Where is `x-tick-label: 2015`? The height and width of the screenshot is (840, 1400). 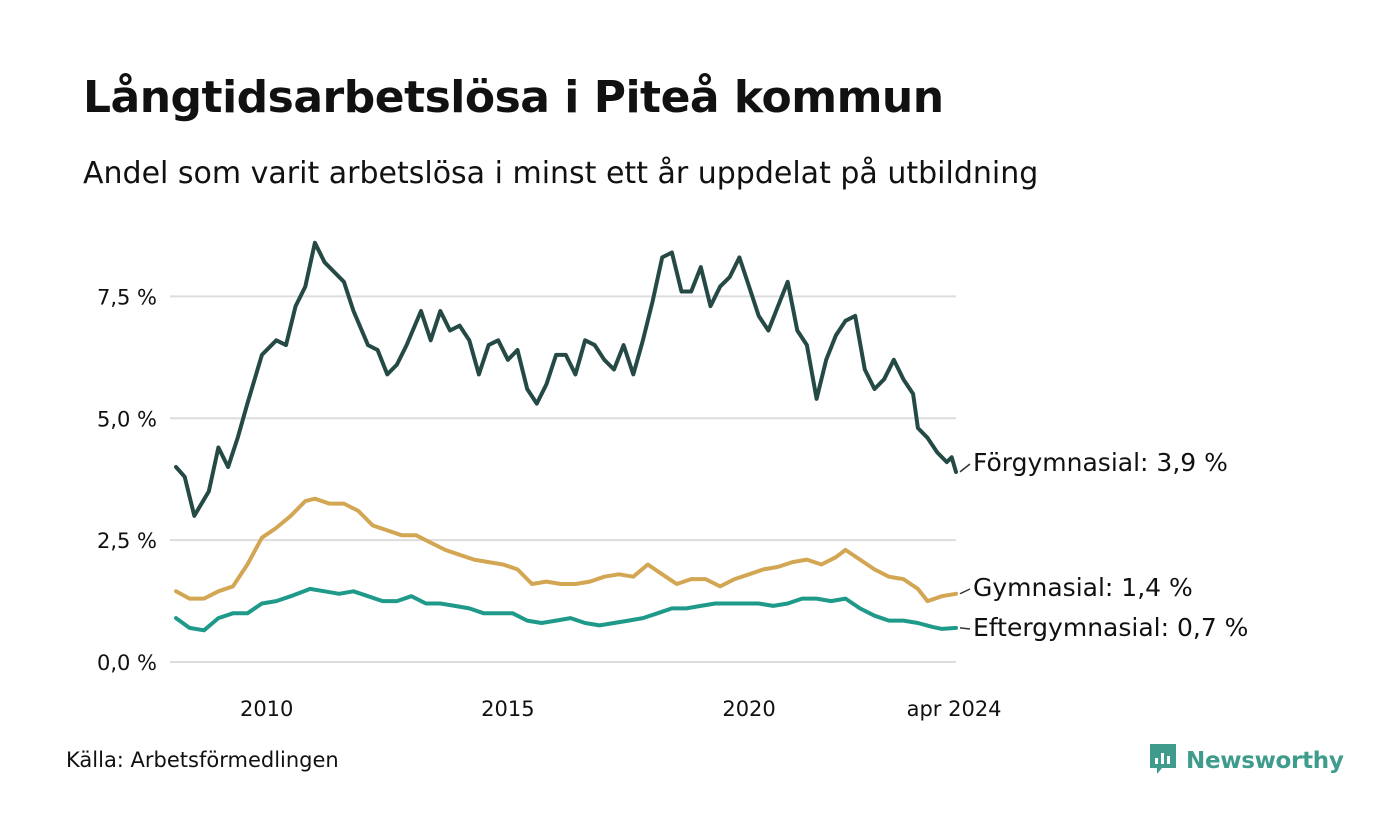
x-tick-label: 2015 is located at coordinates (507, 709).